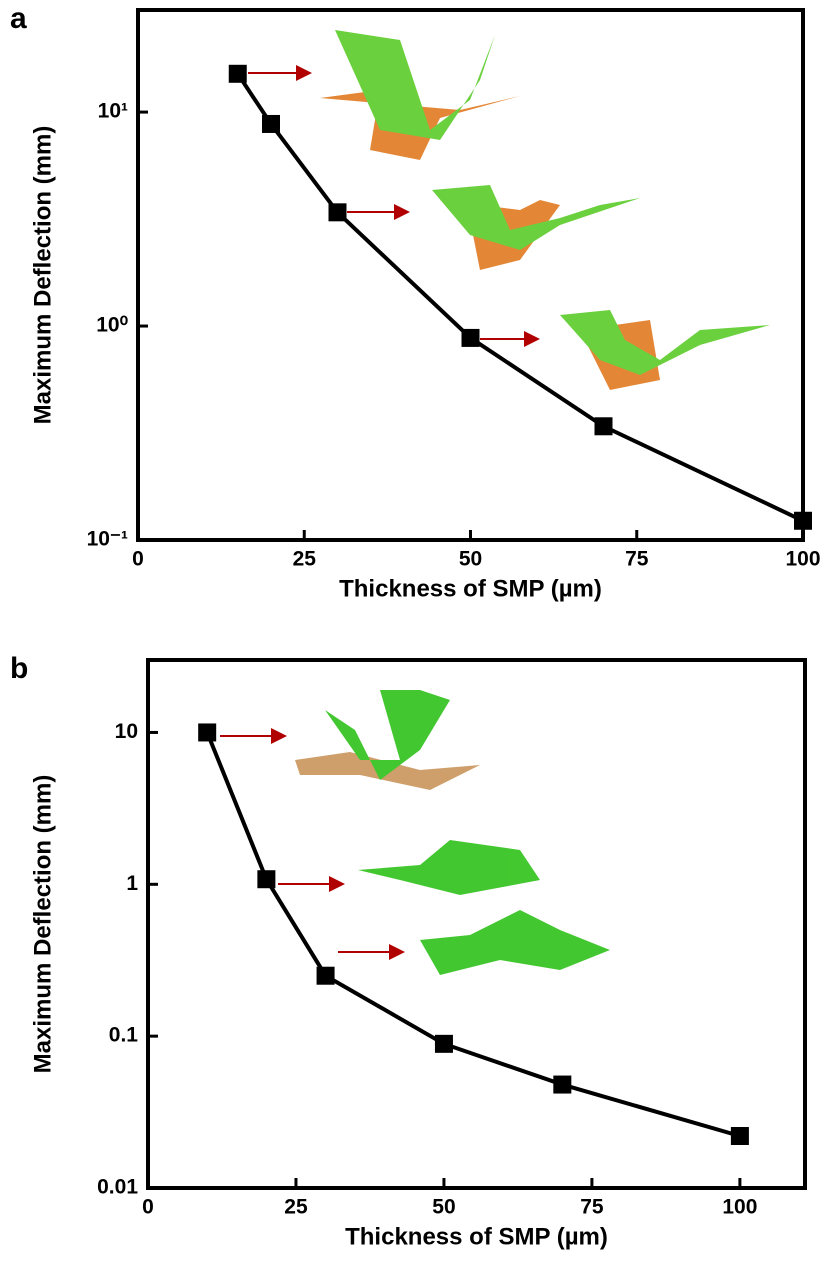 Image resolution: width=822 pixels, height=1262 pixels. Describe the element at coordinates (117, 1187) in the screenshot. I see `y-tick-label: 0.01` at that location.